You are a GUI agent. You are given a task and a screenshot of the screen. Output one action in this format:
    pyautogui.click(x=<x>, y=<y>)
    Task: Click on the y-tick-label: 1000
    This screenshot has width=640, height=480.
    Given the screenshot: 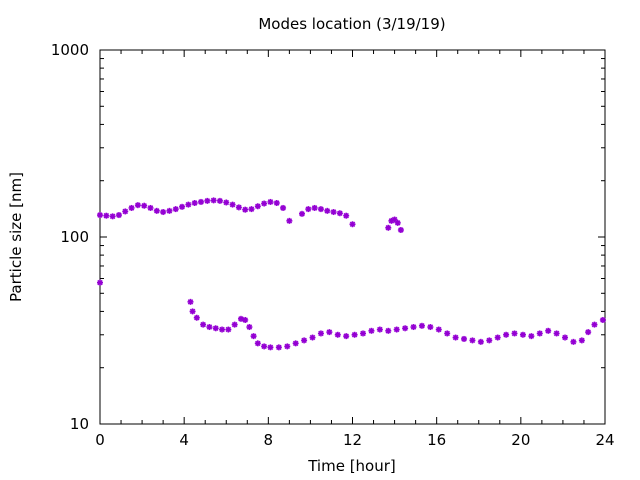 What is the action you would take?
    pyautogui.click(x=70, y=50)
    